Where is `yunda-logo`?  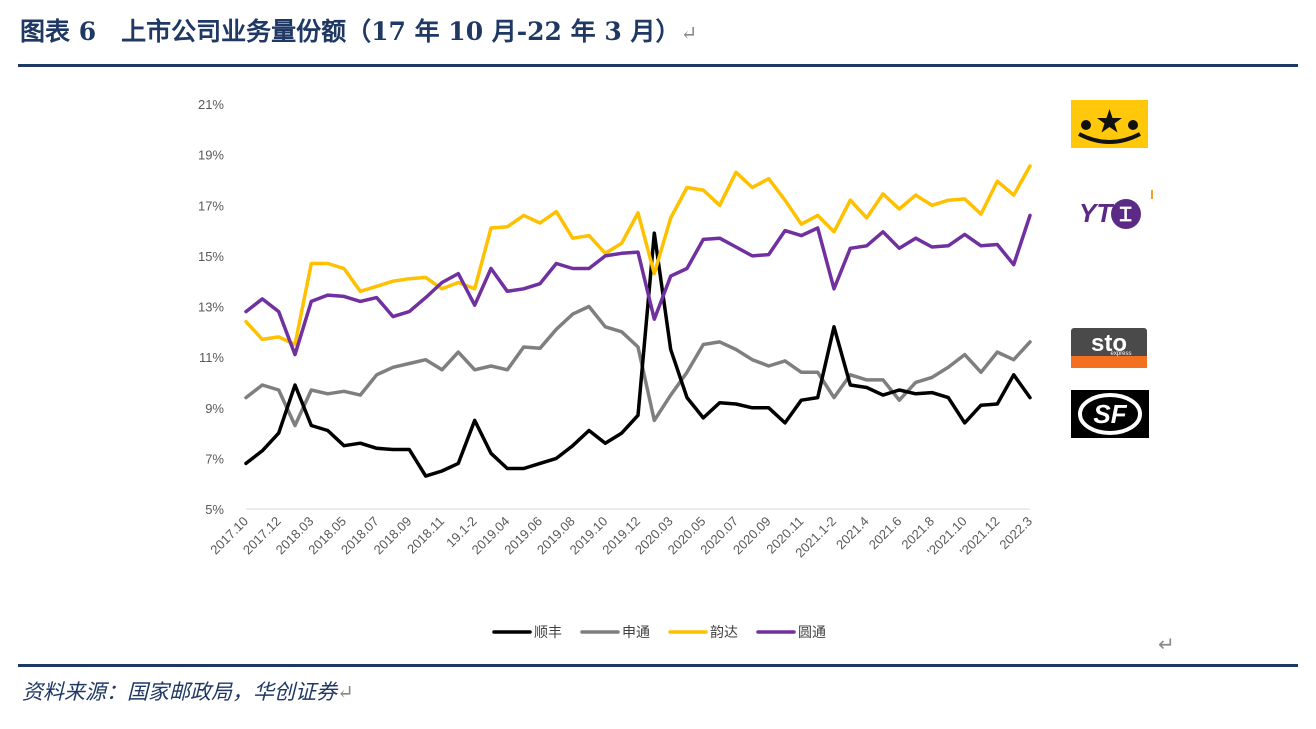 yunda-logo is located at coordinates (1109, 124).